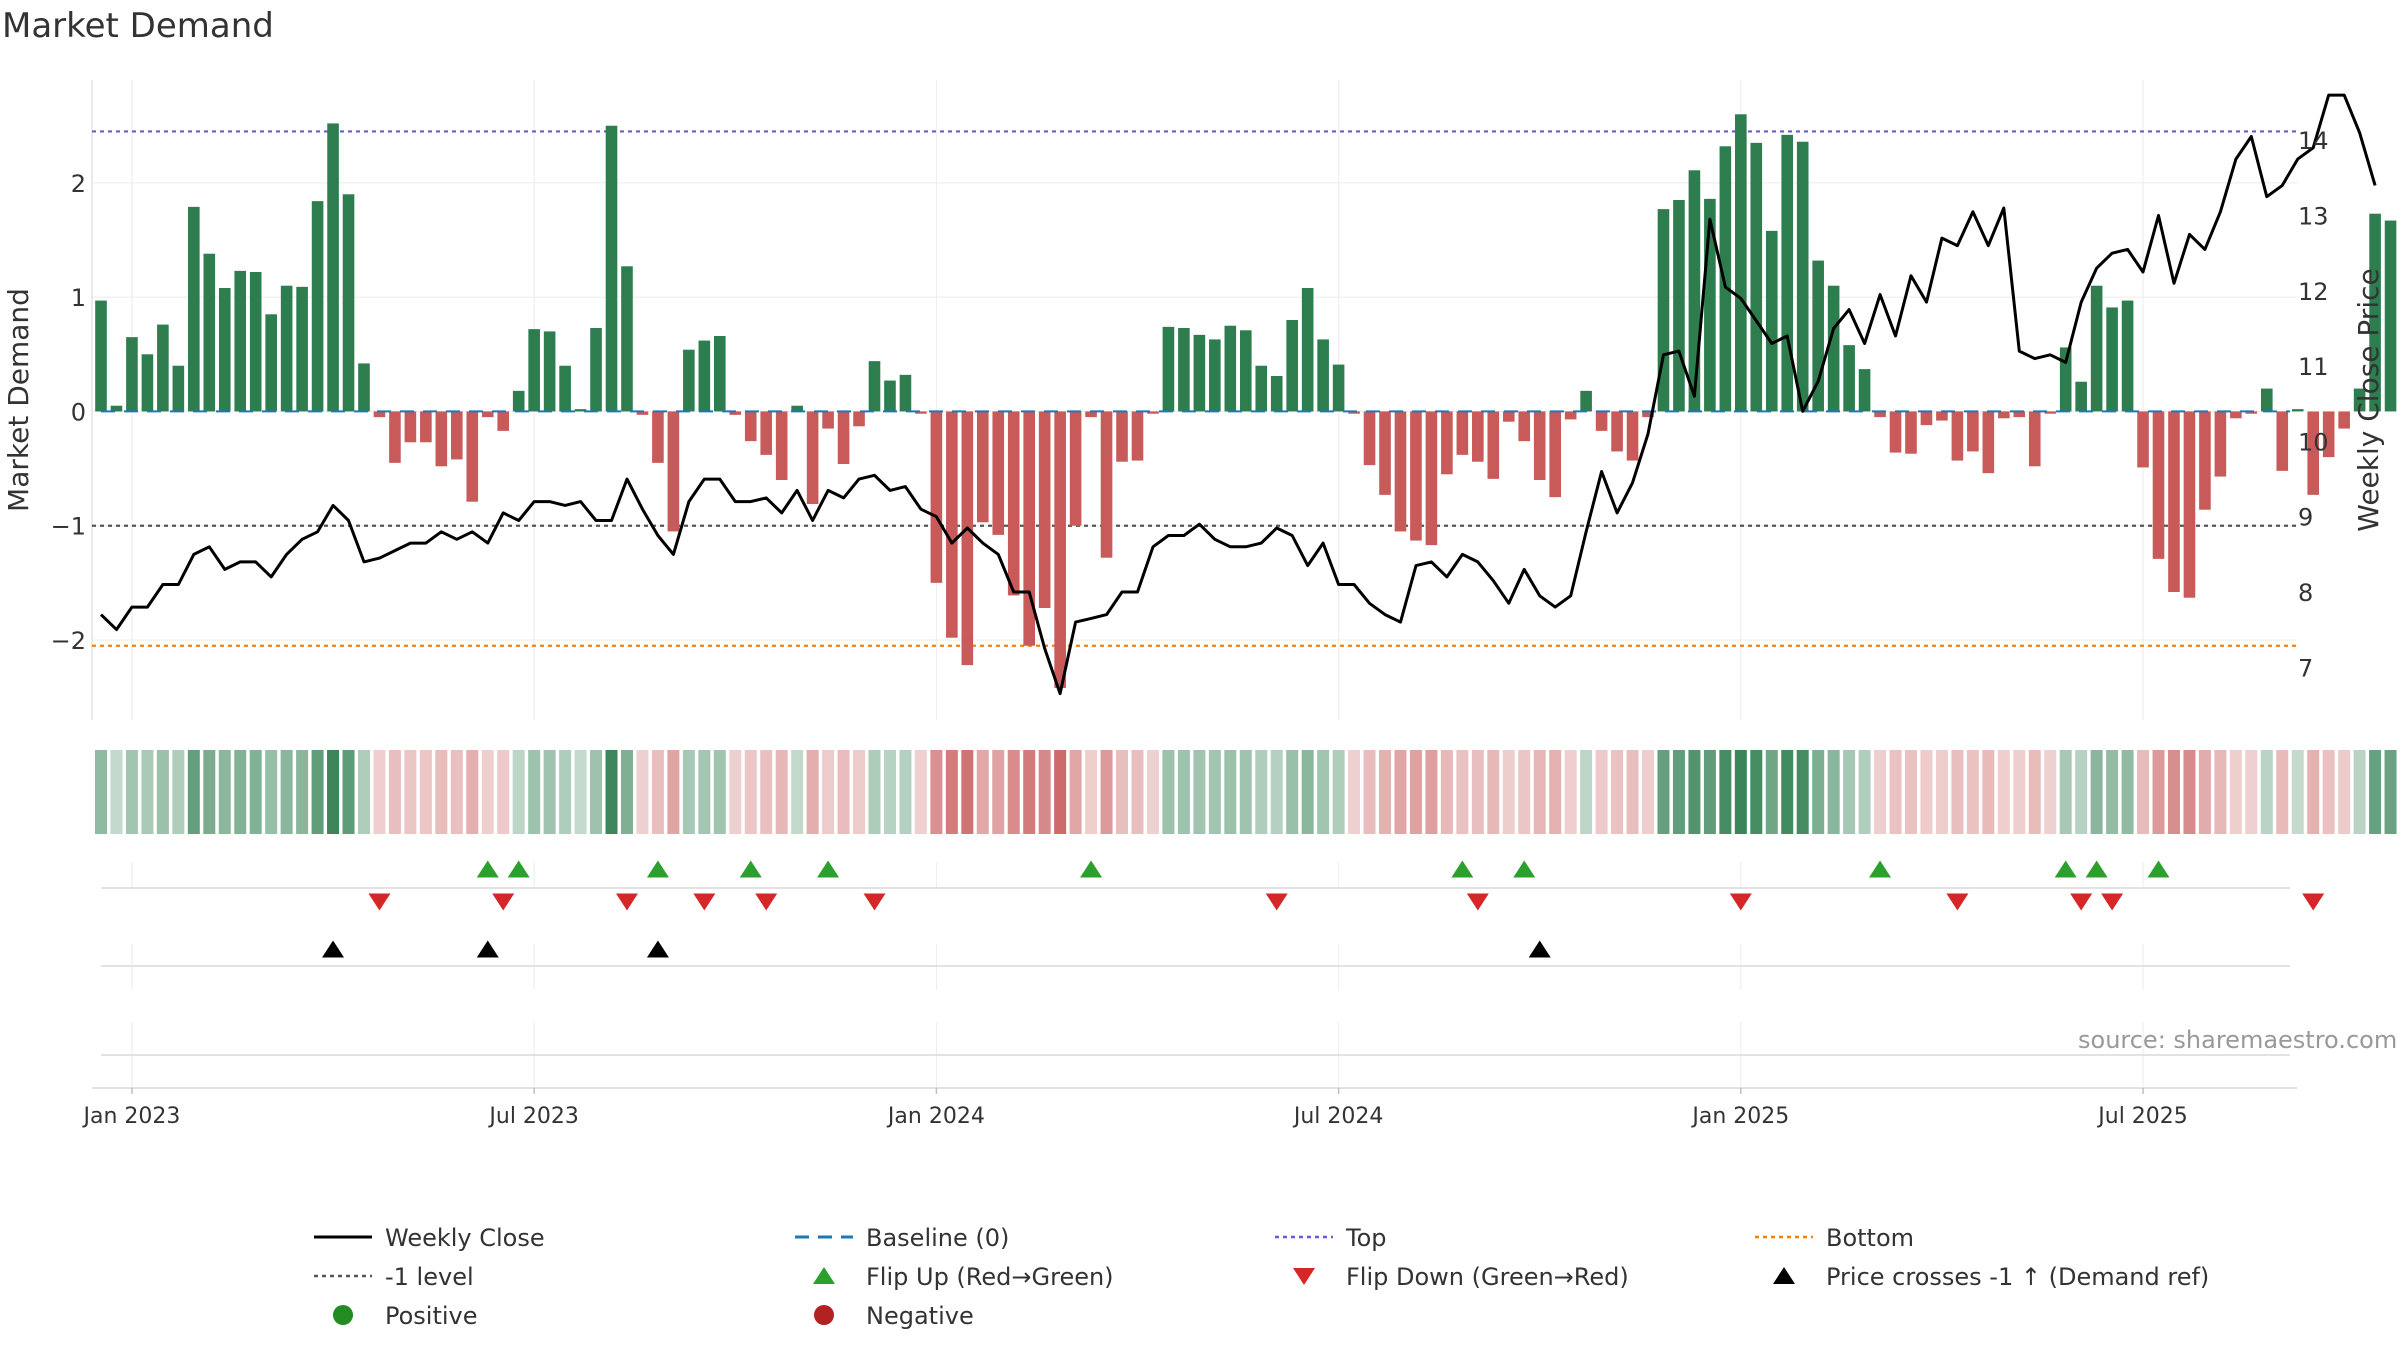  Describe the element at coordinates (78, 298) in the screenshot. I see `y-tick-left: 1` at that location.